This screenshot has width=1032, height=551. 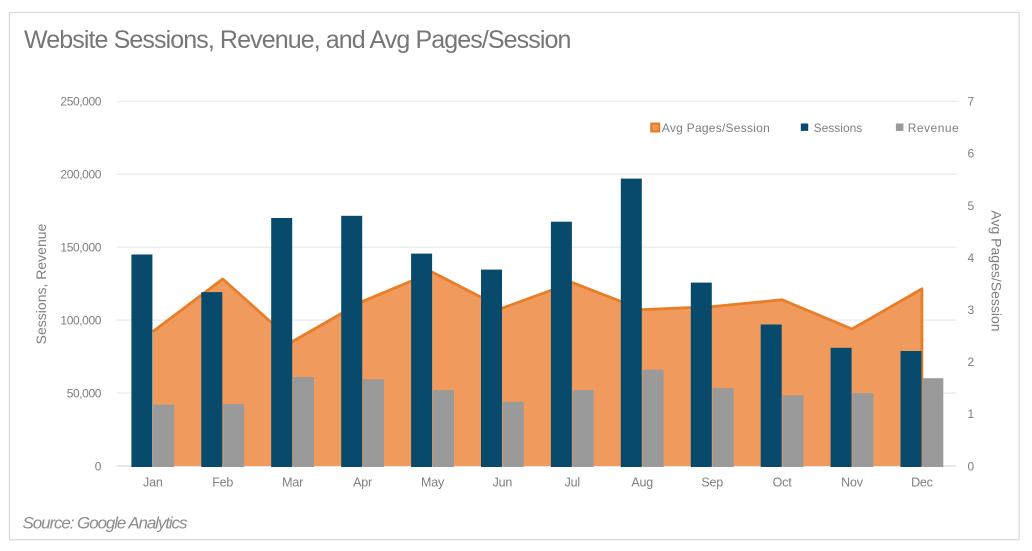 What do you see at coordinates (362, 482) in the screenshot?
I see `svg-text: Apr` at bounding box center [362, 482].